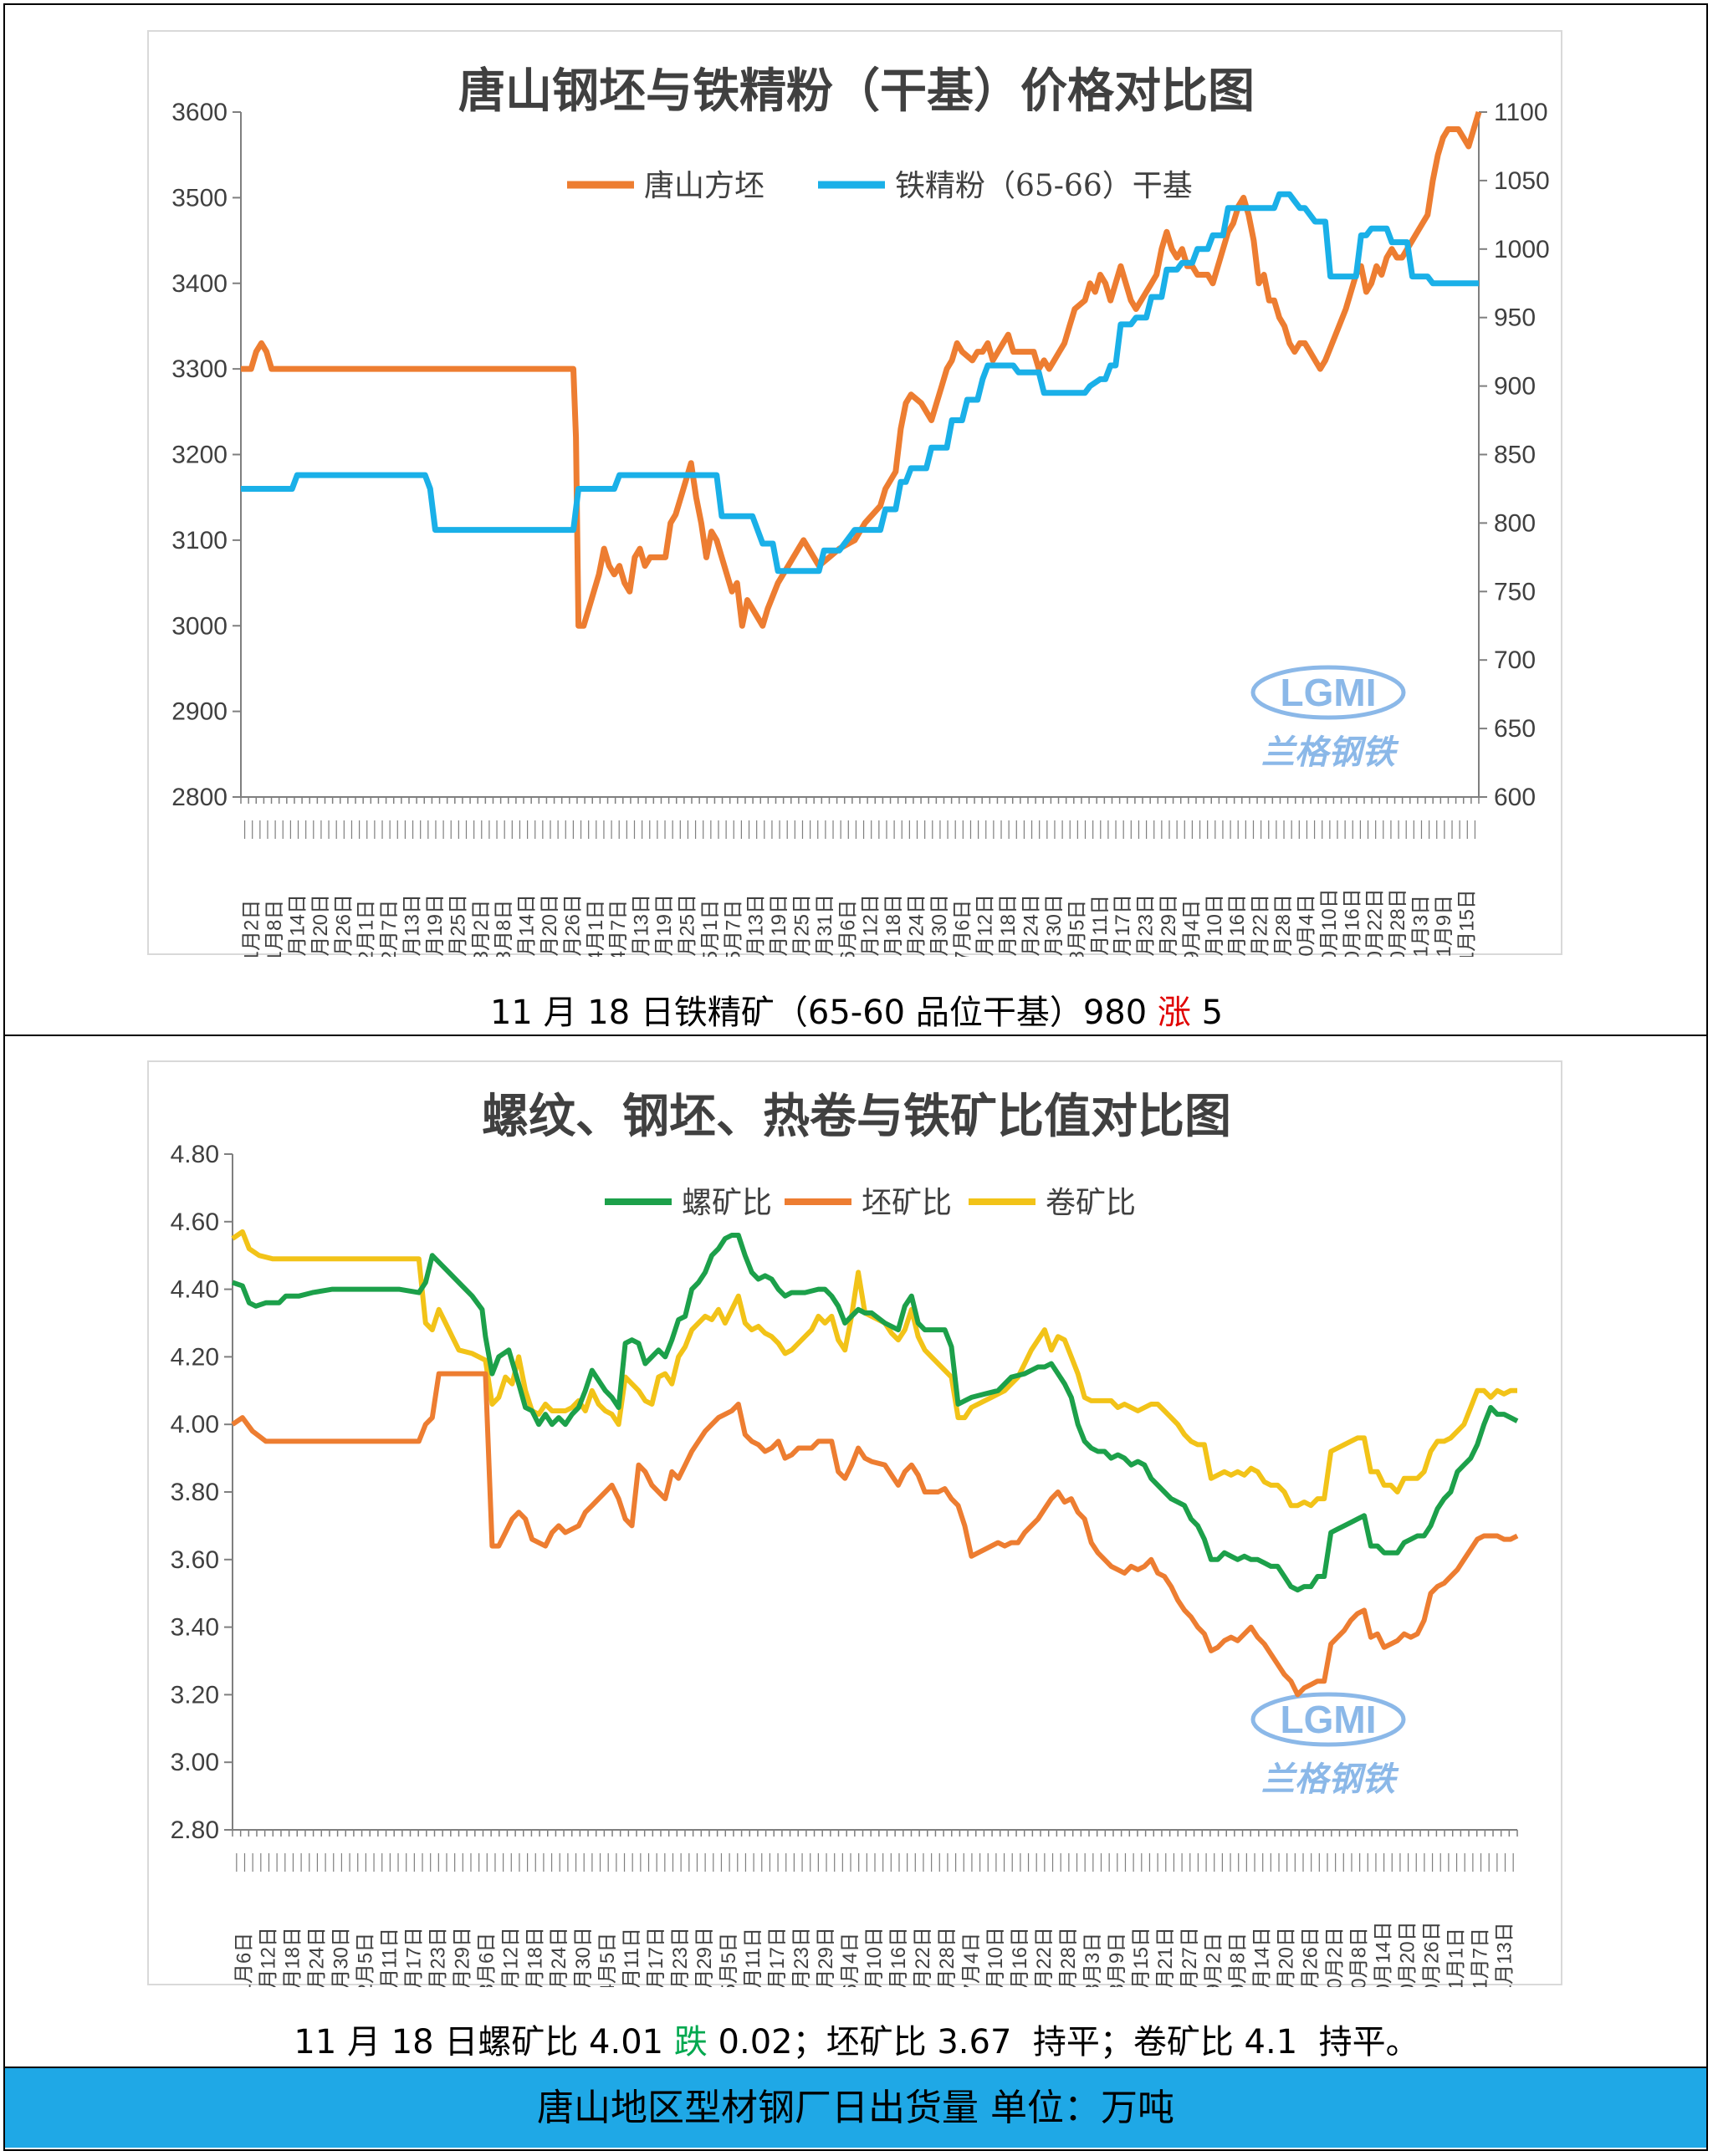  Describe the element at coordinates (680, 1957) in the screenshot. I see `x-tick-label: 4月23日` at that location.